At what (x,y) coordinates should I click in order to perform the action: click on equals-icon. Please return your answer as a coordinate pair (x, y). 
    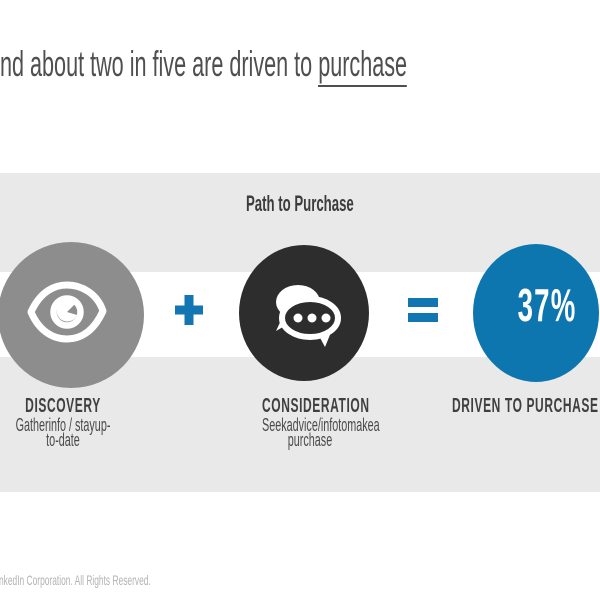
    Looking at the image, I should click on (423, 310).